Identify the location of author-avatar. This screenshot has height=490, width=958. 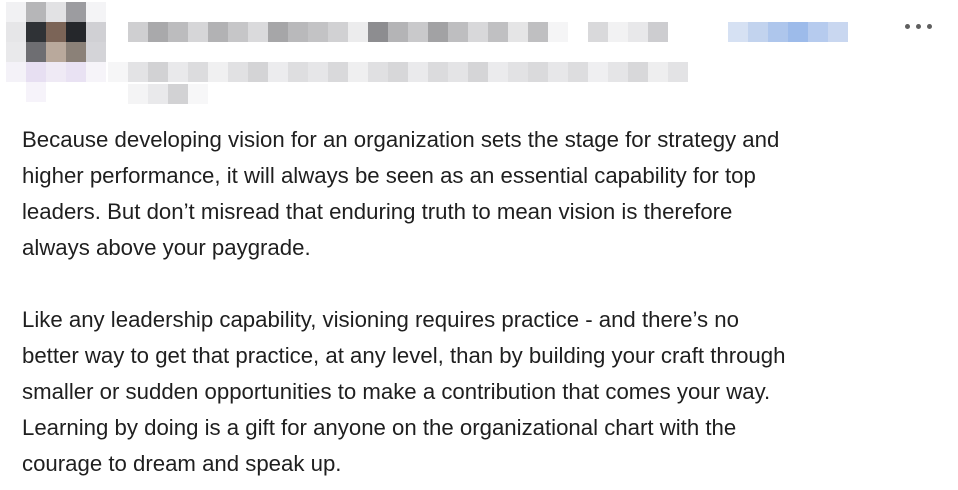
(57, 53).